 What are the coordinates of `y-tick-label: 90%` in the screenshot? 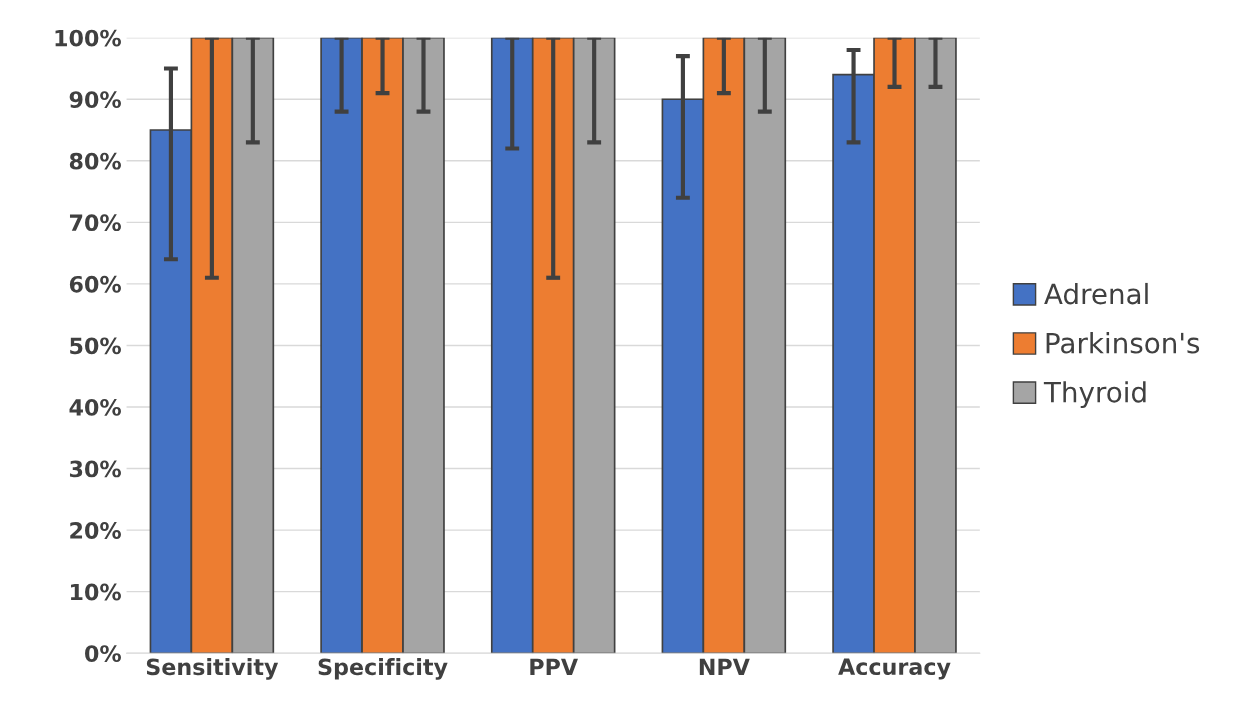 It's located at (95, 100).